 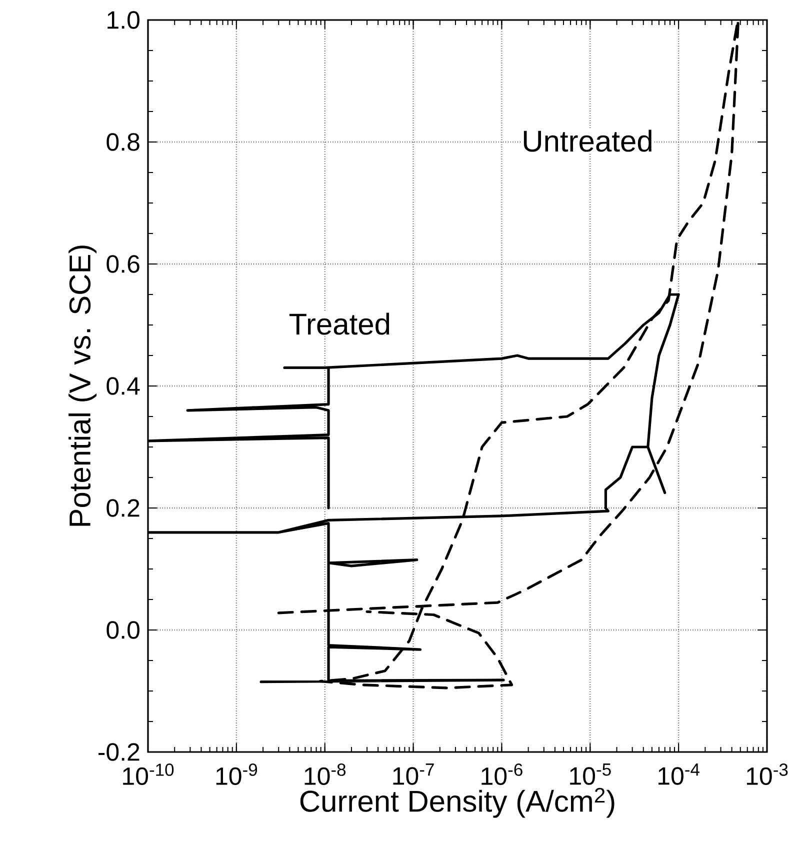 What do you see at coordinates (123, 142) in the screenshot?
I see `y-tick-label: 0.8` at bounding box center [123, 142].